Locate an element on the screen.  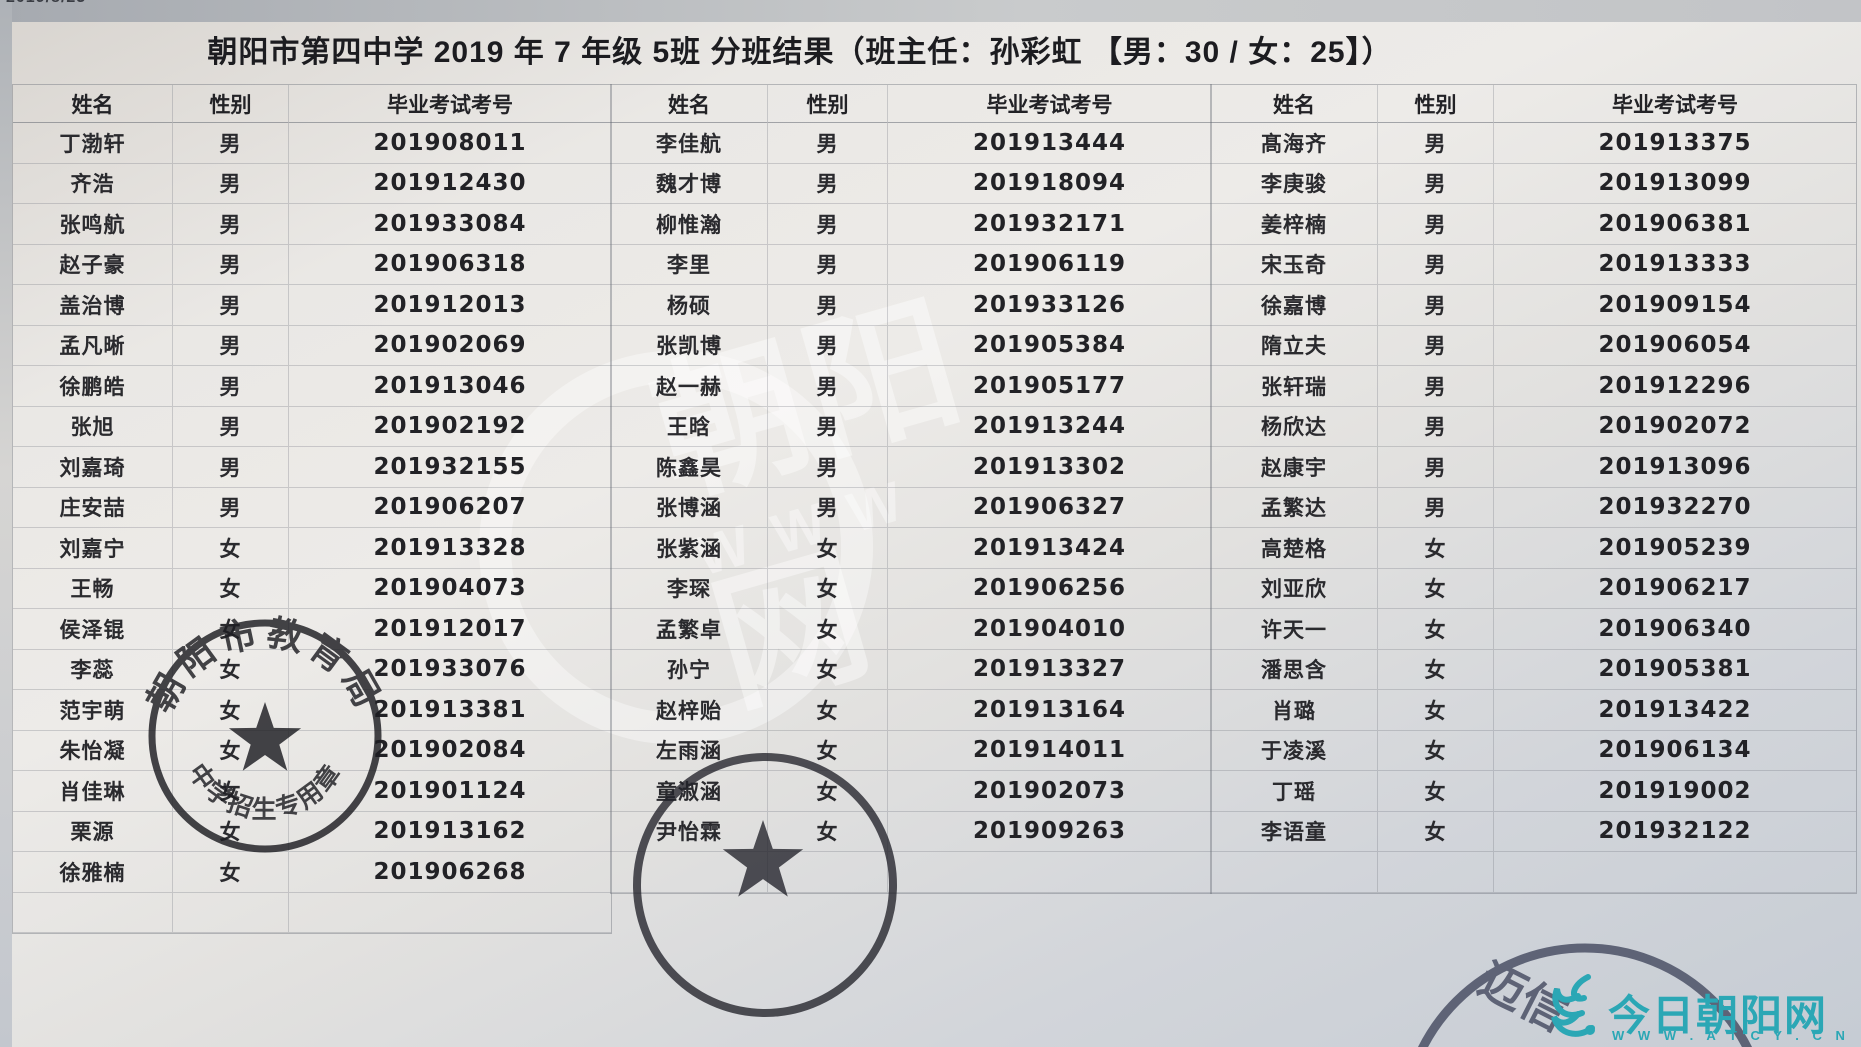
student-name-cell: 侯泽锟 is located at coordinates (93, 629).